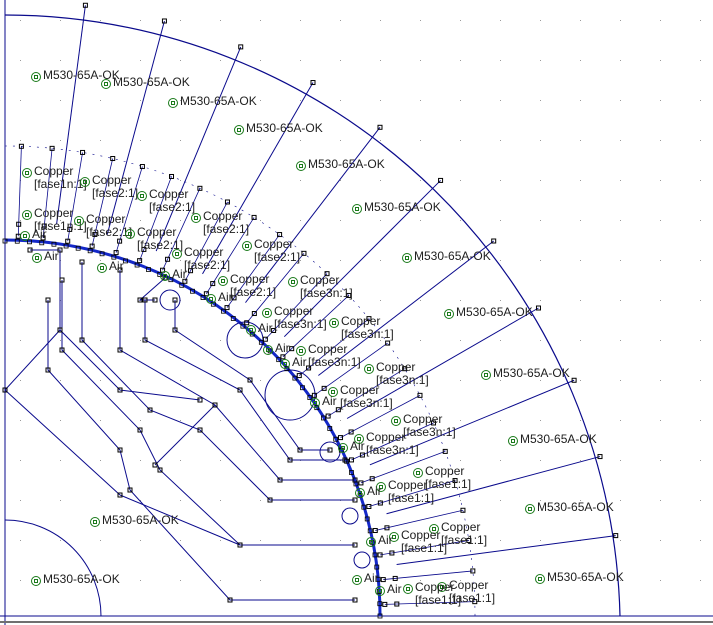  Describe the element at coordinates (385, 540) in the screenshot. I see `material-label: Air` at that location.